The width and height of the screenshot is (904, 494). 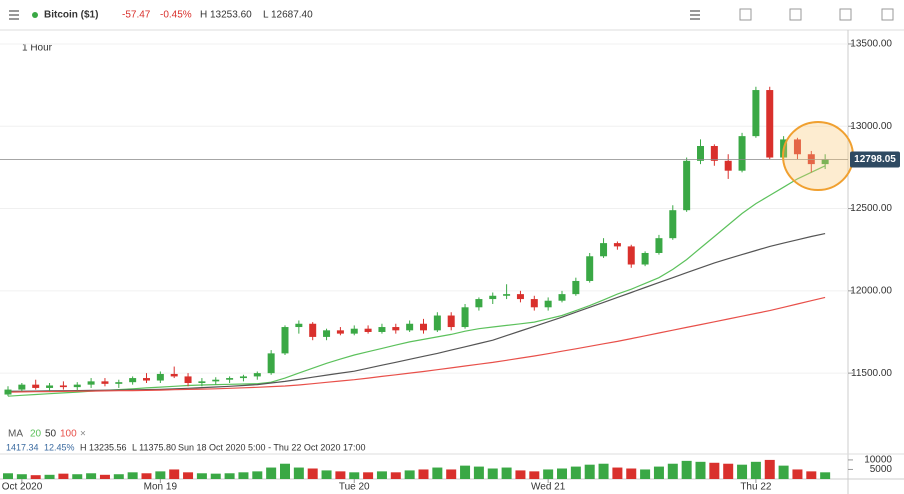 I want to click on ma-legend: 50, so click(x=51, y=434).